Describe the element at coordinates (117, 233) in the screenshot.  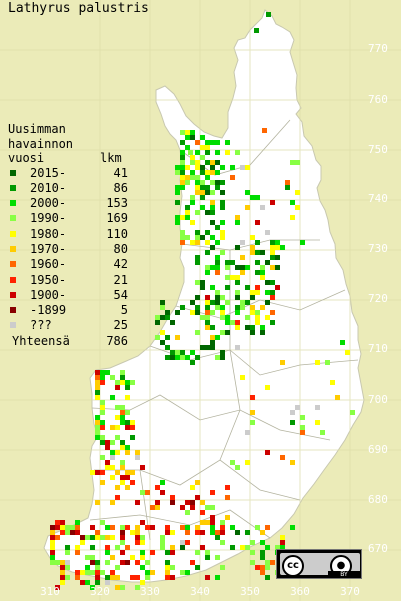
I see `legend-count: 110` at that location.